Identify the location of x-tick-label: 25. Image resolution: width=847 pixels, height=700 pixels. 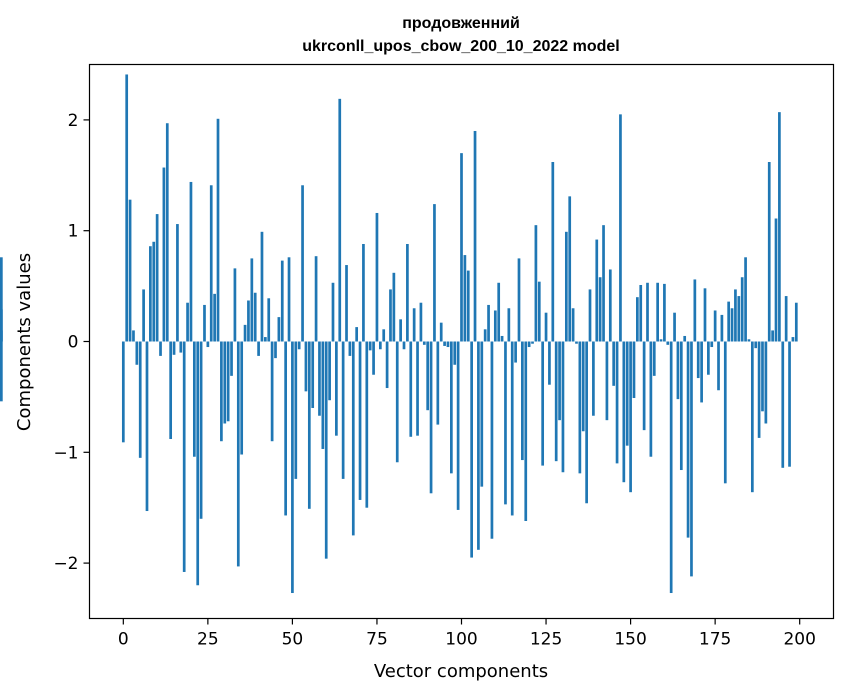
(208, 640).